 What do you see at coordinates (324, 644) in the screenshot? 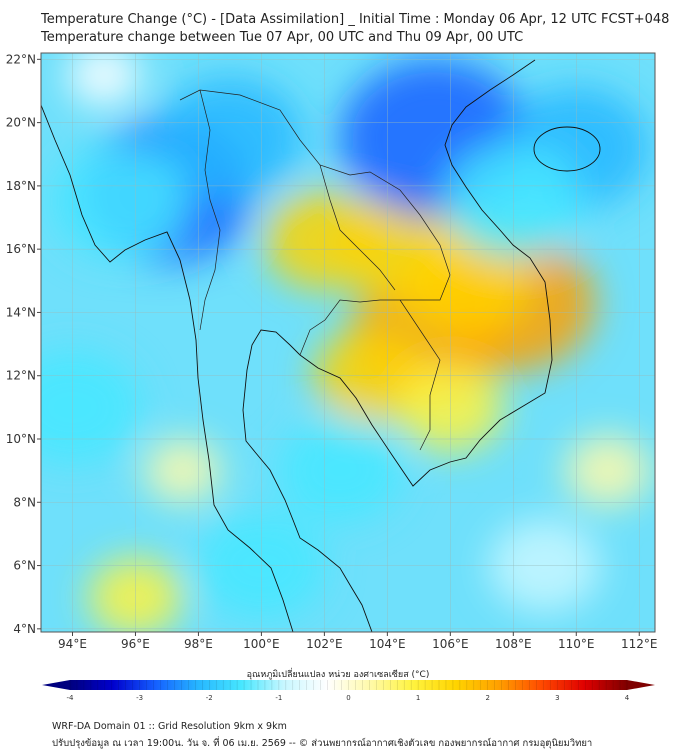
I see `lon-tick-label: 102°E` at bounding box center [324, 644].